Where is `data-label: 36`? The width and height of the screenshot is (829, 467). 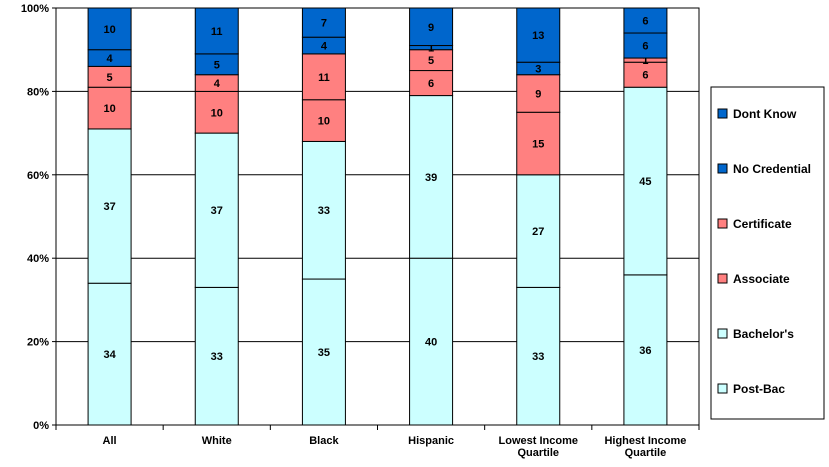 data-label: 36 is located at coordinates (645, 351).